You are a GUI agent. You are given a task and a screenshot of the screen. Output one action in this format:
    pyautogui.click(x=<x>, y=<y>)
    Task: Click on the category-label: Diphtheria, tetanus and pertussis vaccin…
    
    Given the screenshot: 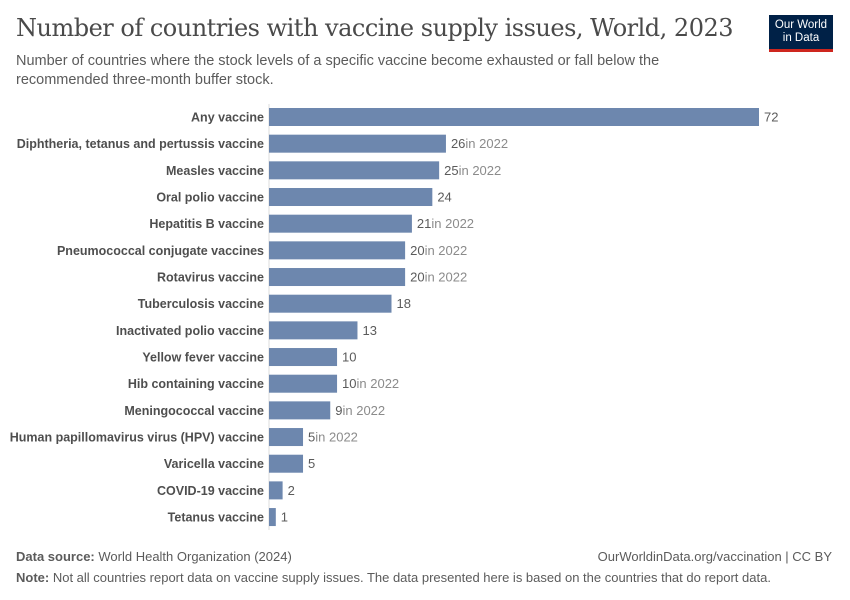 What is the action you would take?
    pyautogui.click(x=140, y=144)
    